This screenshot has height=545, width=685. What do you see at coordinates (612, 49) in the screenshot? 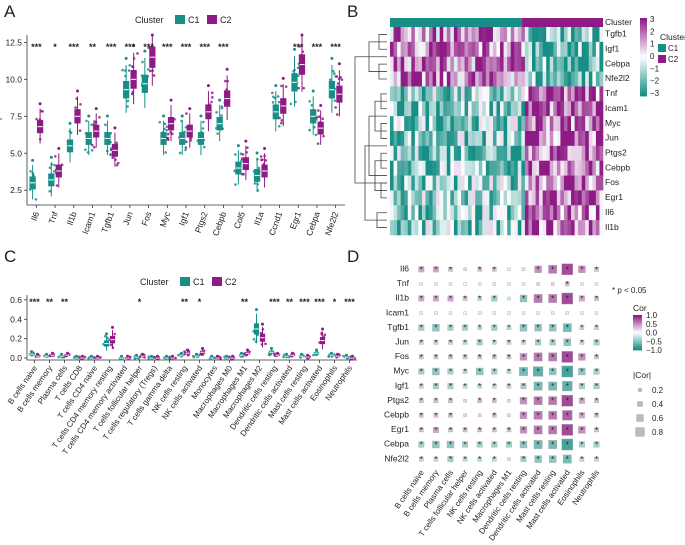
I see `heatmap-row-label: Igf1` at bounding box center [612, 49].